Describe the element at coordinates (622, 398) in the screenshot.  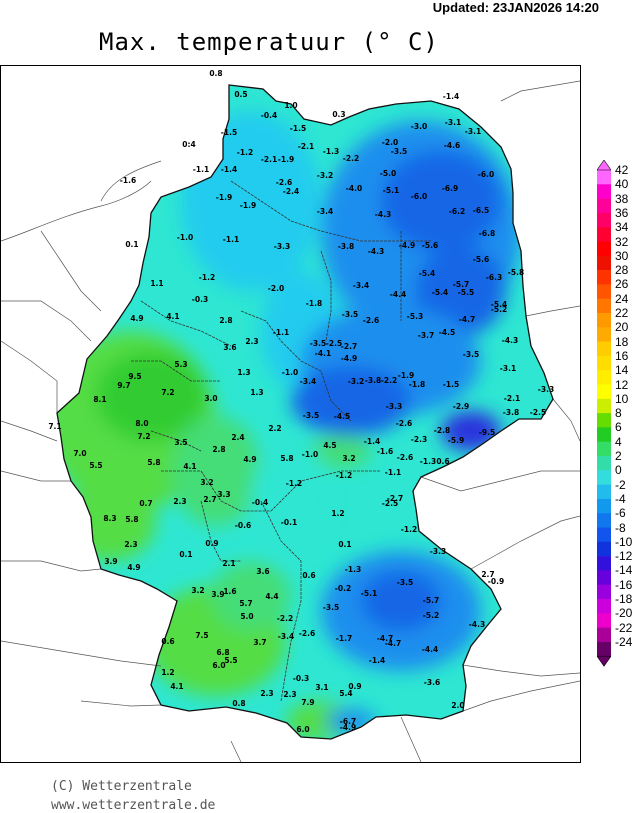
I see `legend-tick-label: 10` at that location.